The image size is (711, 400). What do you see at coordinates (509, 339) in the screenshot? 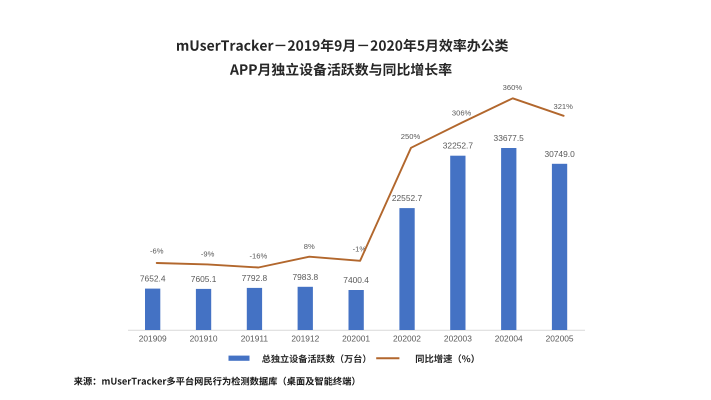
I see `svg-text: 202004` at bounding box center [509, 339].